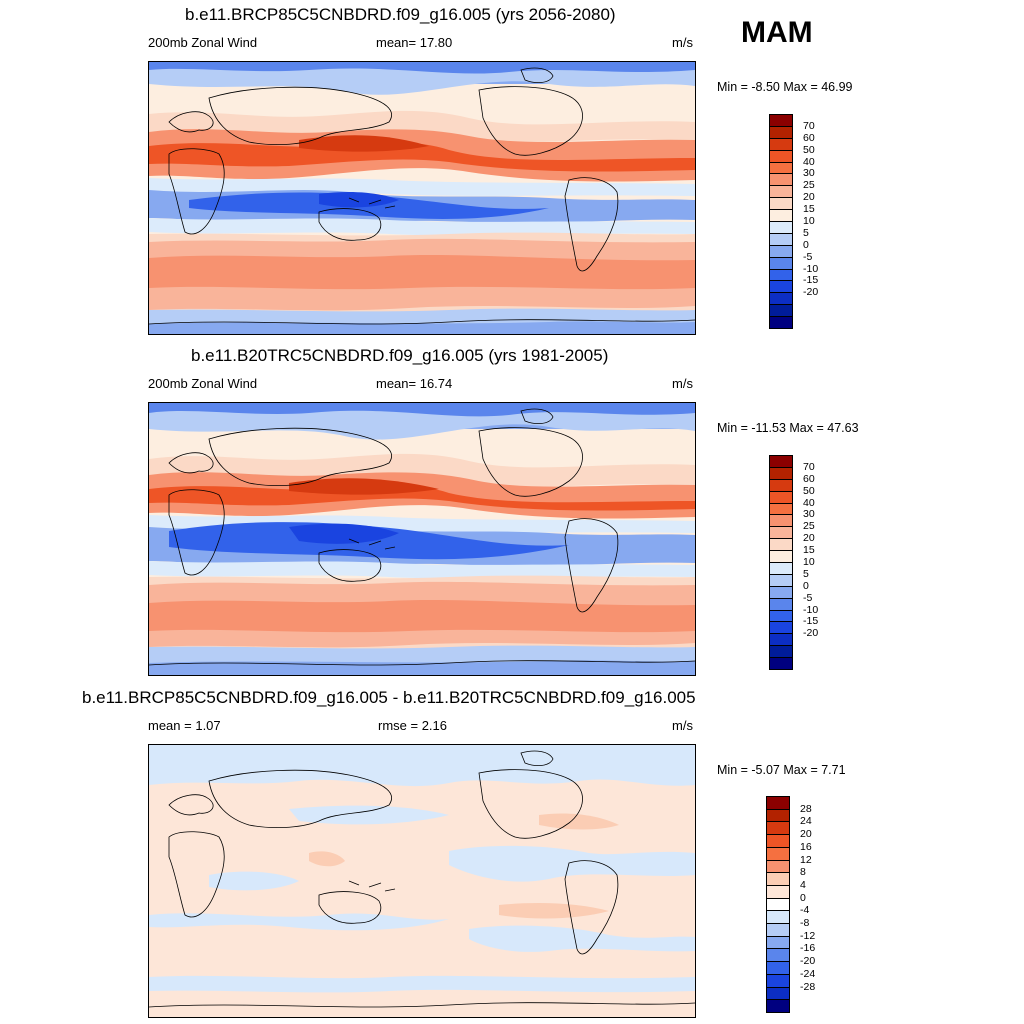 The width and height of the screenshot is (1024, 1024). Describe the element at coordinates (808, 948) in the screenshot. I see `colorbar-tick-label: -16` at that location.